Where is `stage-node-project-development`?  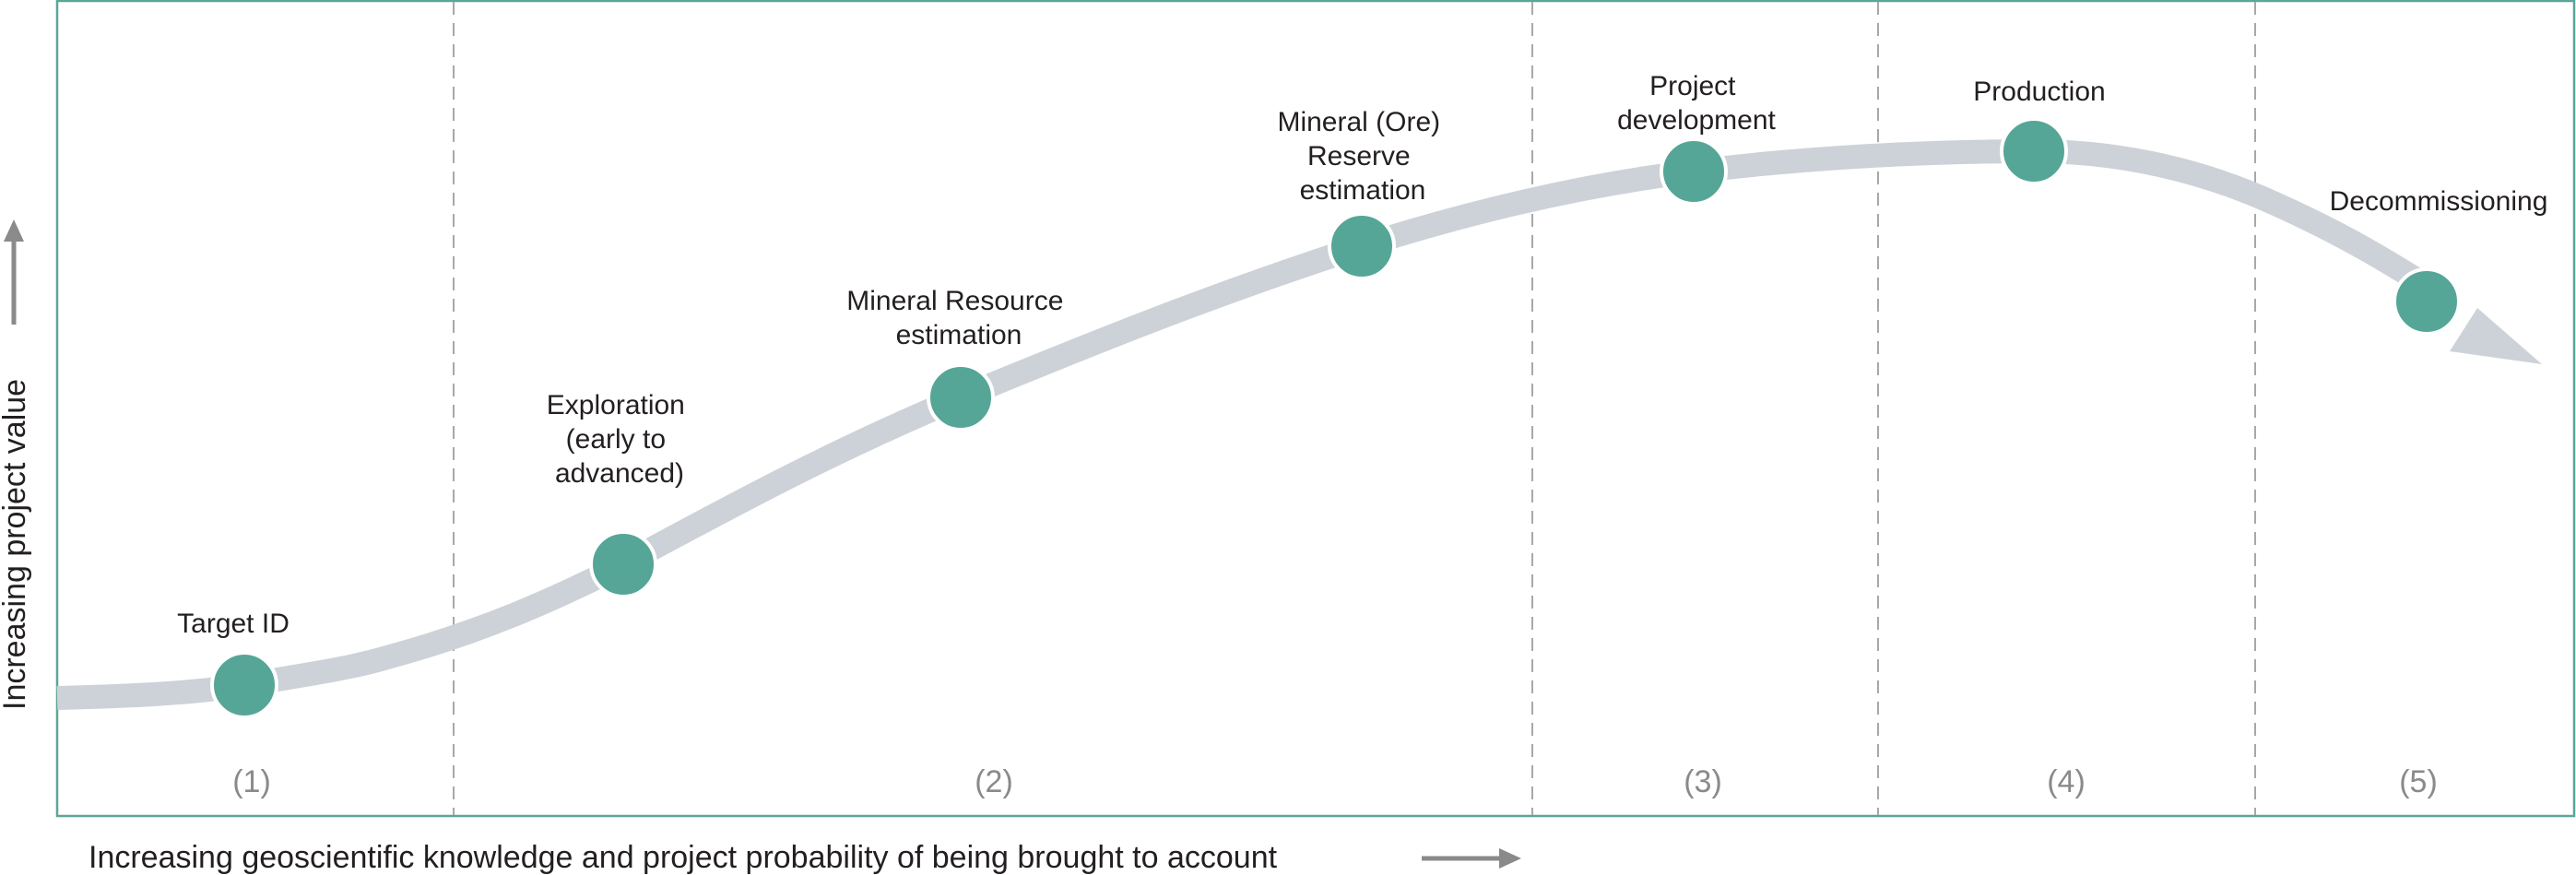
stage-node-project-development is located at coordinates (1694, 171).